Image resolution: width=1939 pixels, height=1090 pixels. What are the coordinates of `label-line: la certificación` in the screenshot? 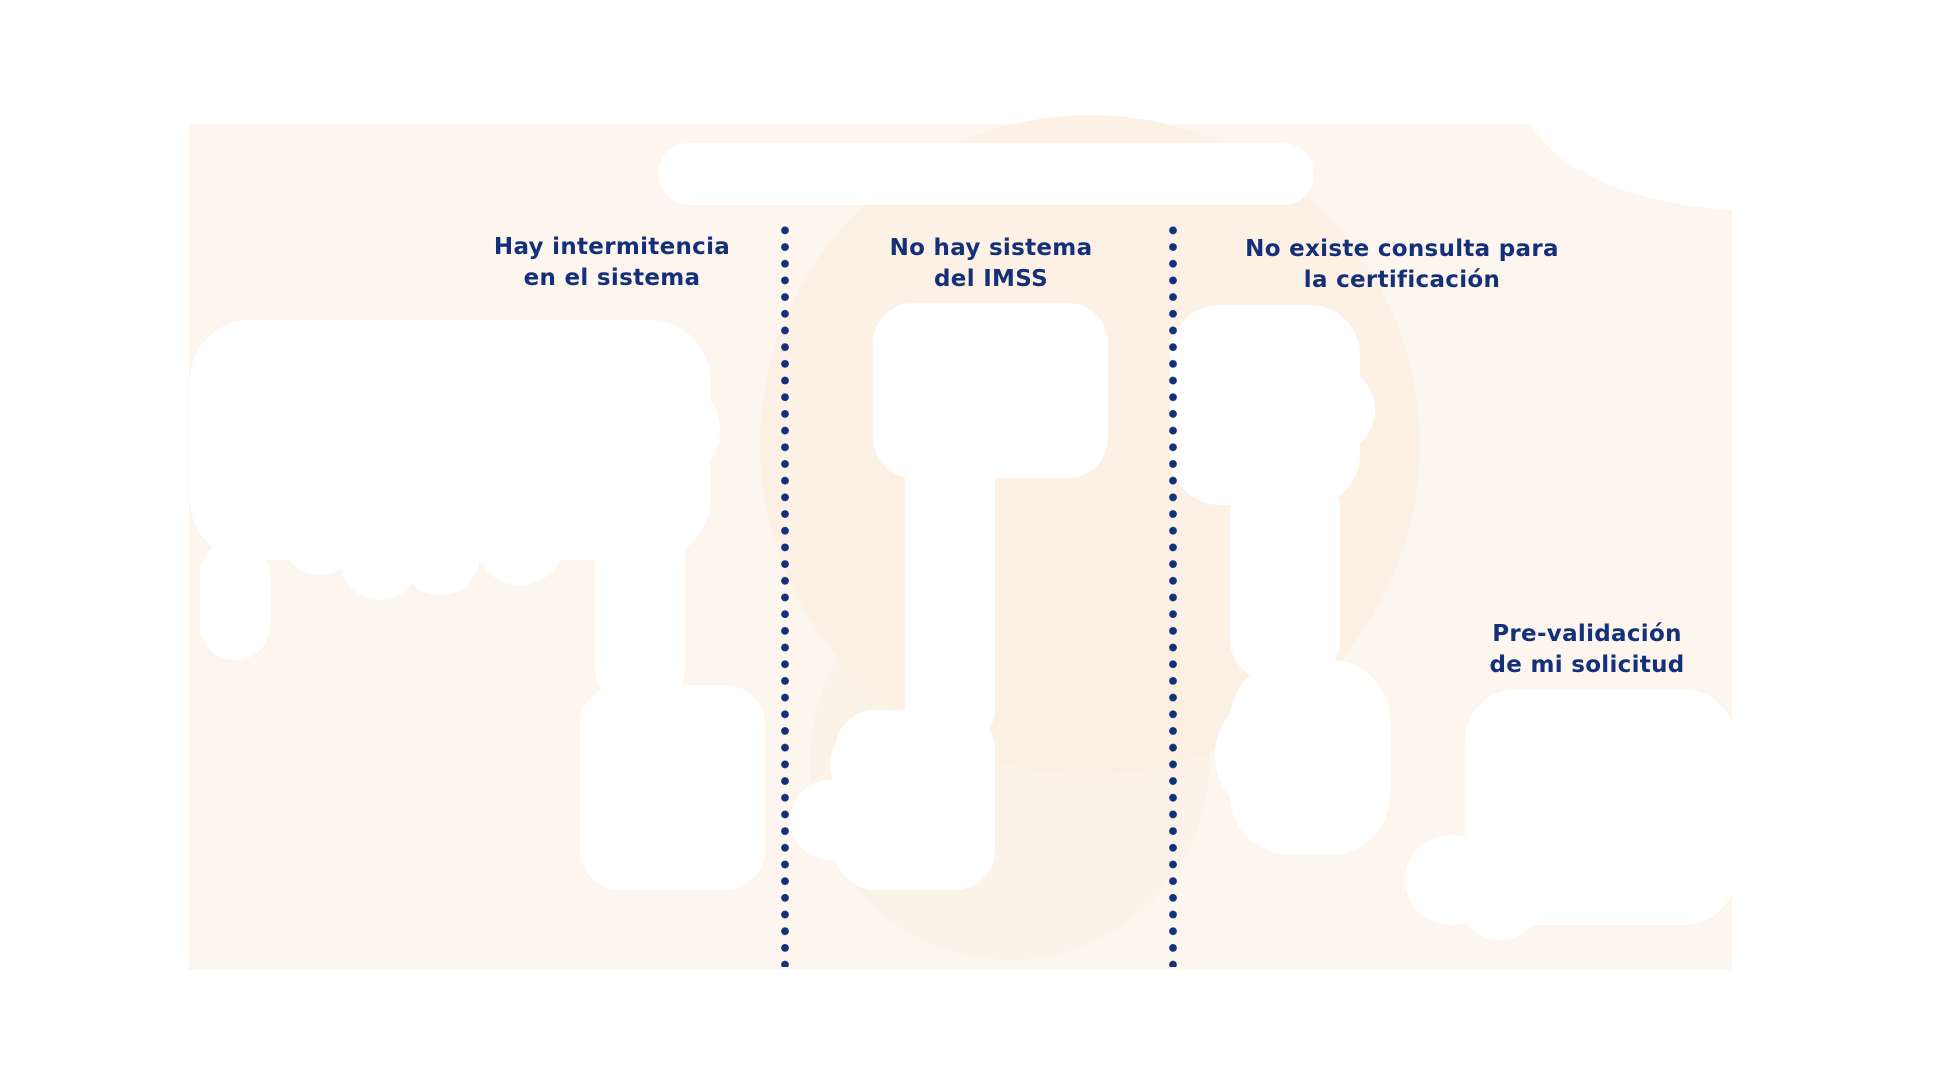 It's located at (1402, 280).